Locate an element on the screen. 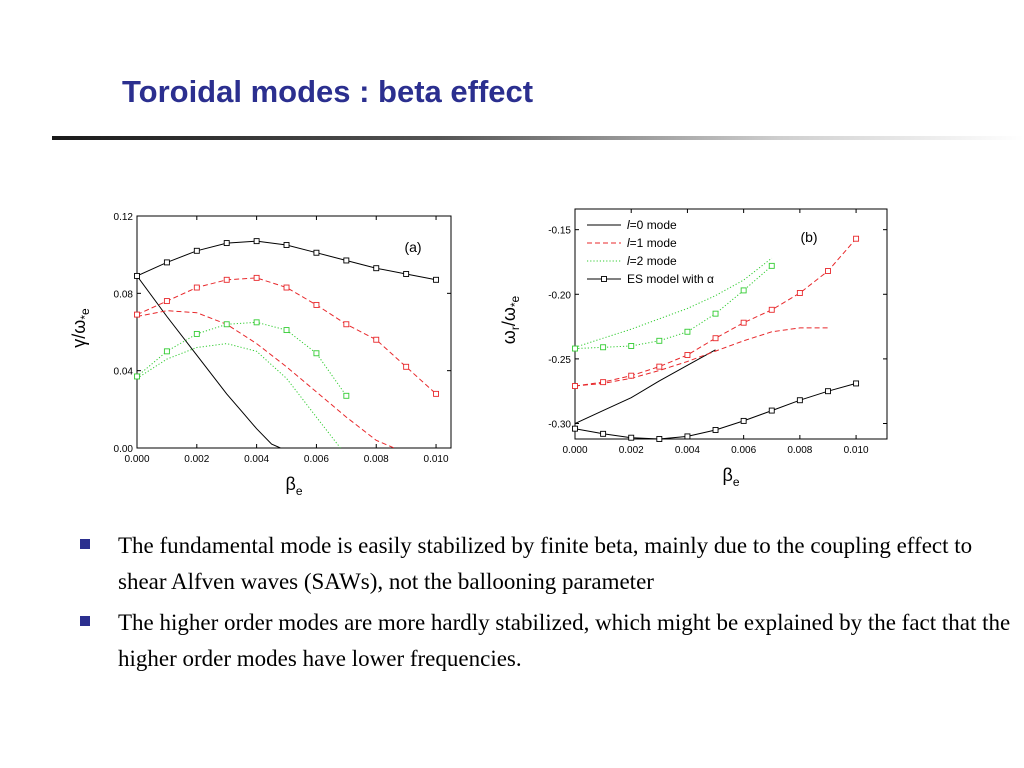 The width and height of the screenshot is (1024, 768). legend-label-rest: =1 mode is located at coordinates (653, 243).